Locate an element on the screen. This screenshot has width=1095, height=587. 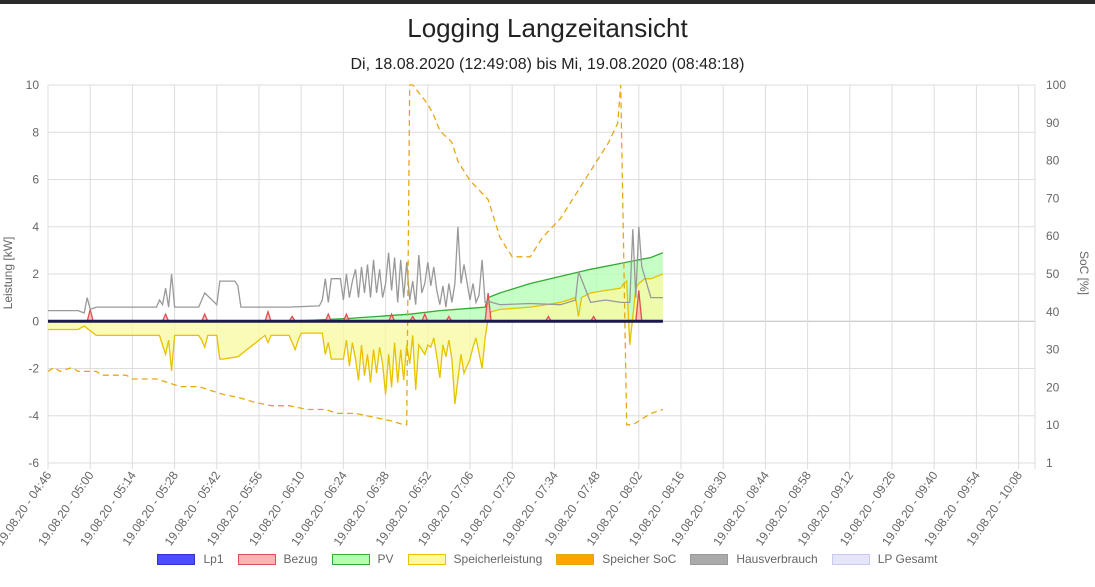
y2-tick-label: 50 is located at coordinates (1053, 274).